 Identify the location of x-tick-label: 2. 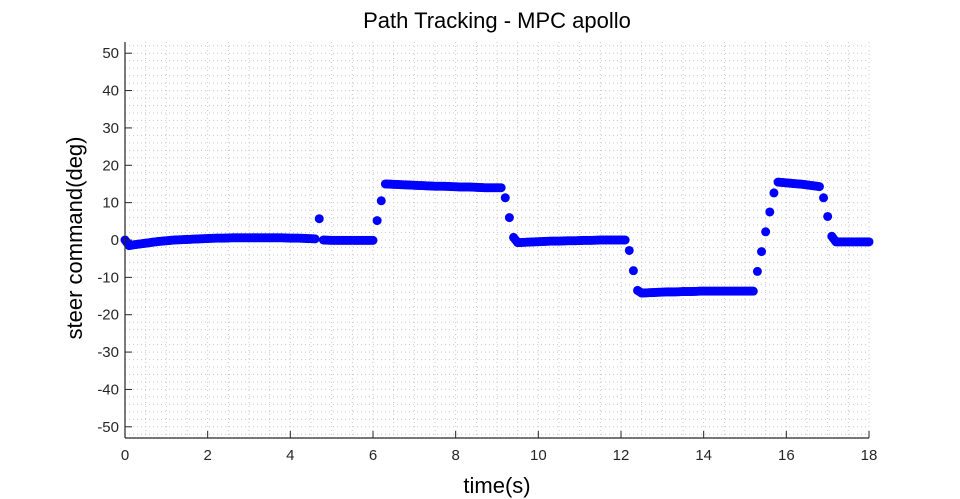
(207, 455).